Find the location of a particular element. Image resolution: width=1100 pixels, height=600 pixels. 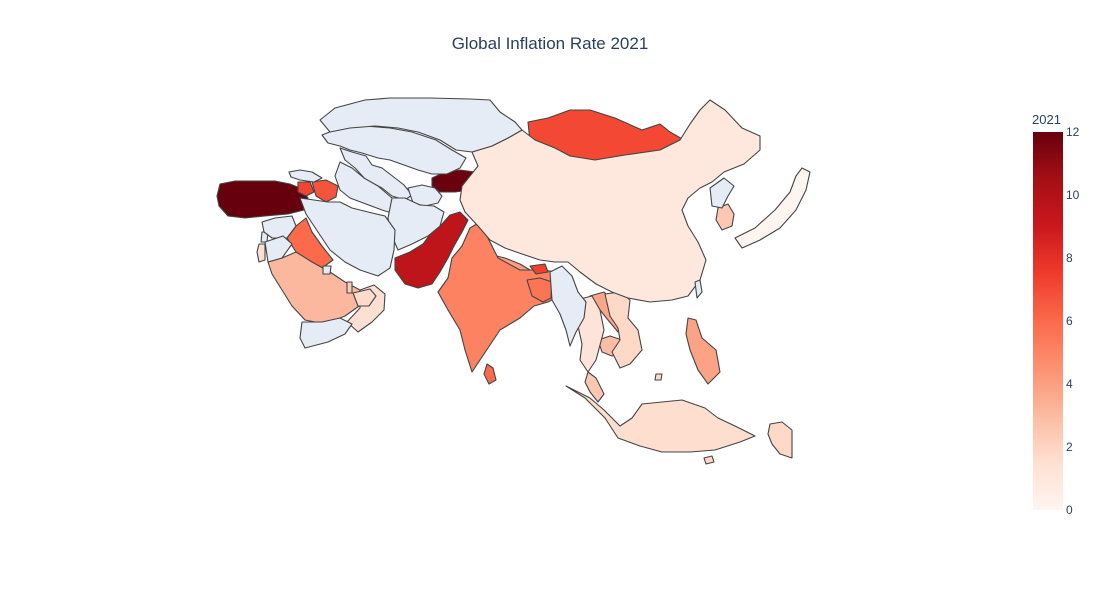

colorbar-tick-label: 10 is located at coordinates (1073, 195).